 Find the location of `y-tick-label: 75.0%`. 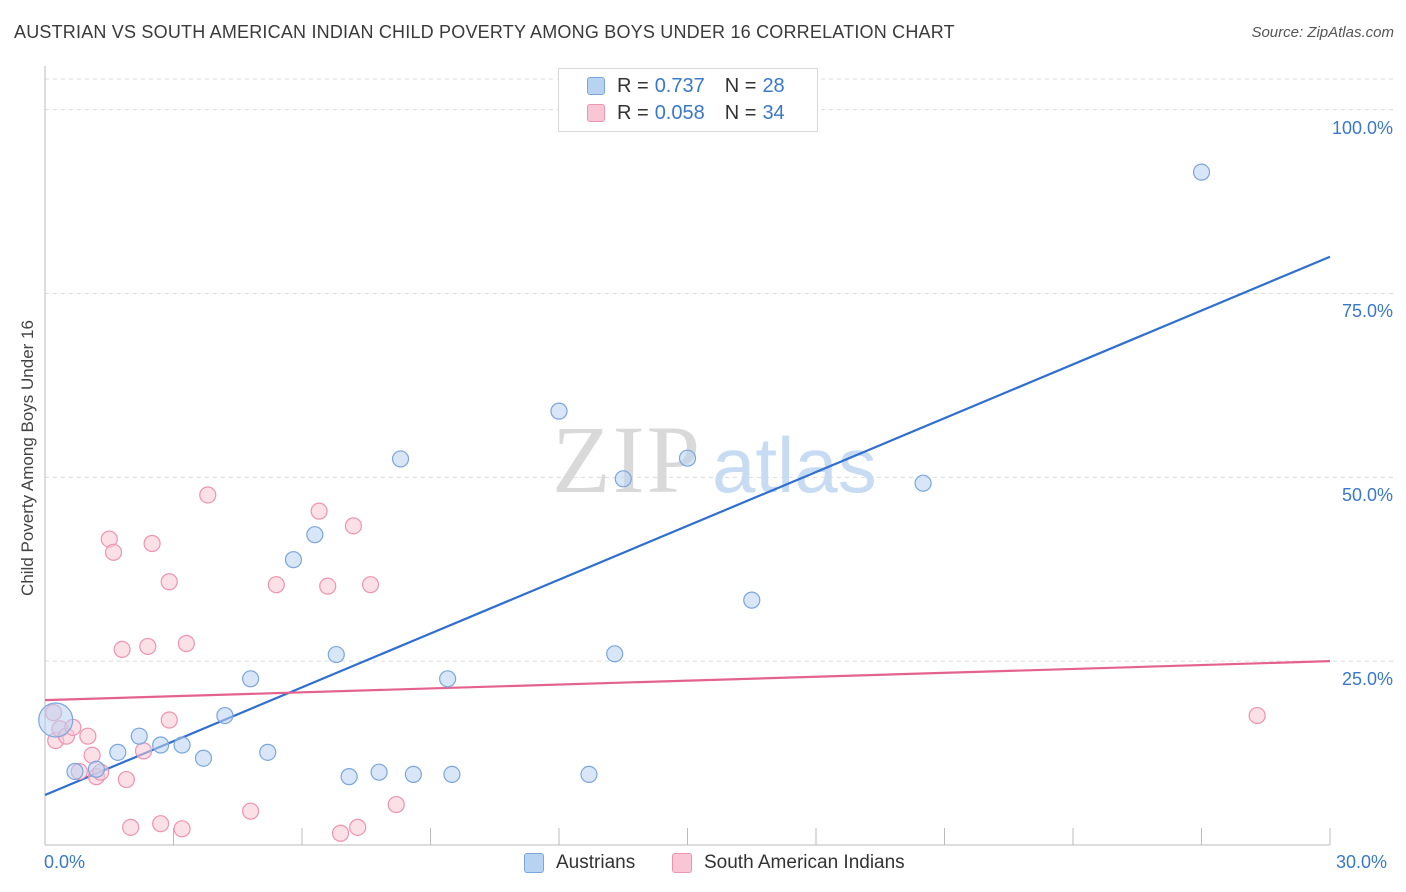

y-tick-label: 75.0% is located at coordinates (1367, 311).